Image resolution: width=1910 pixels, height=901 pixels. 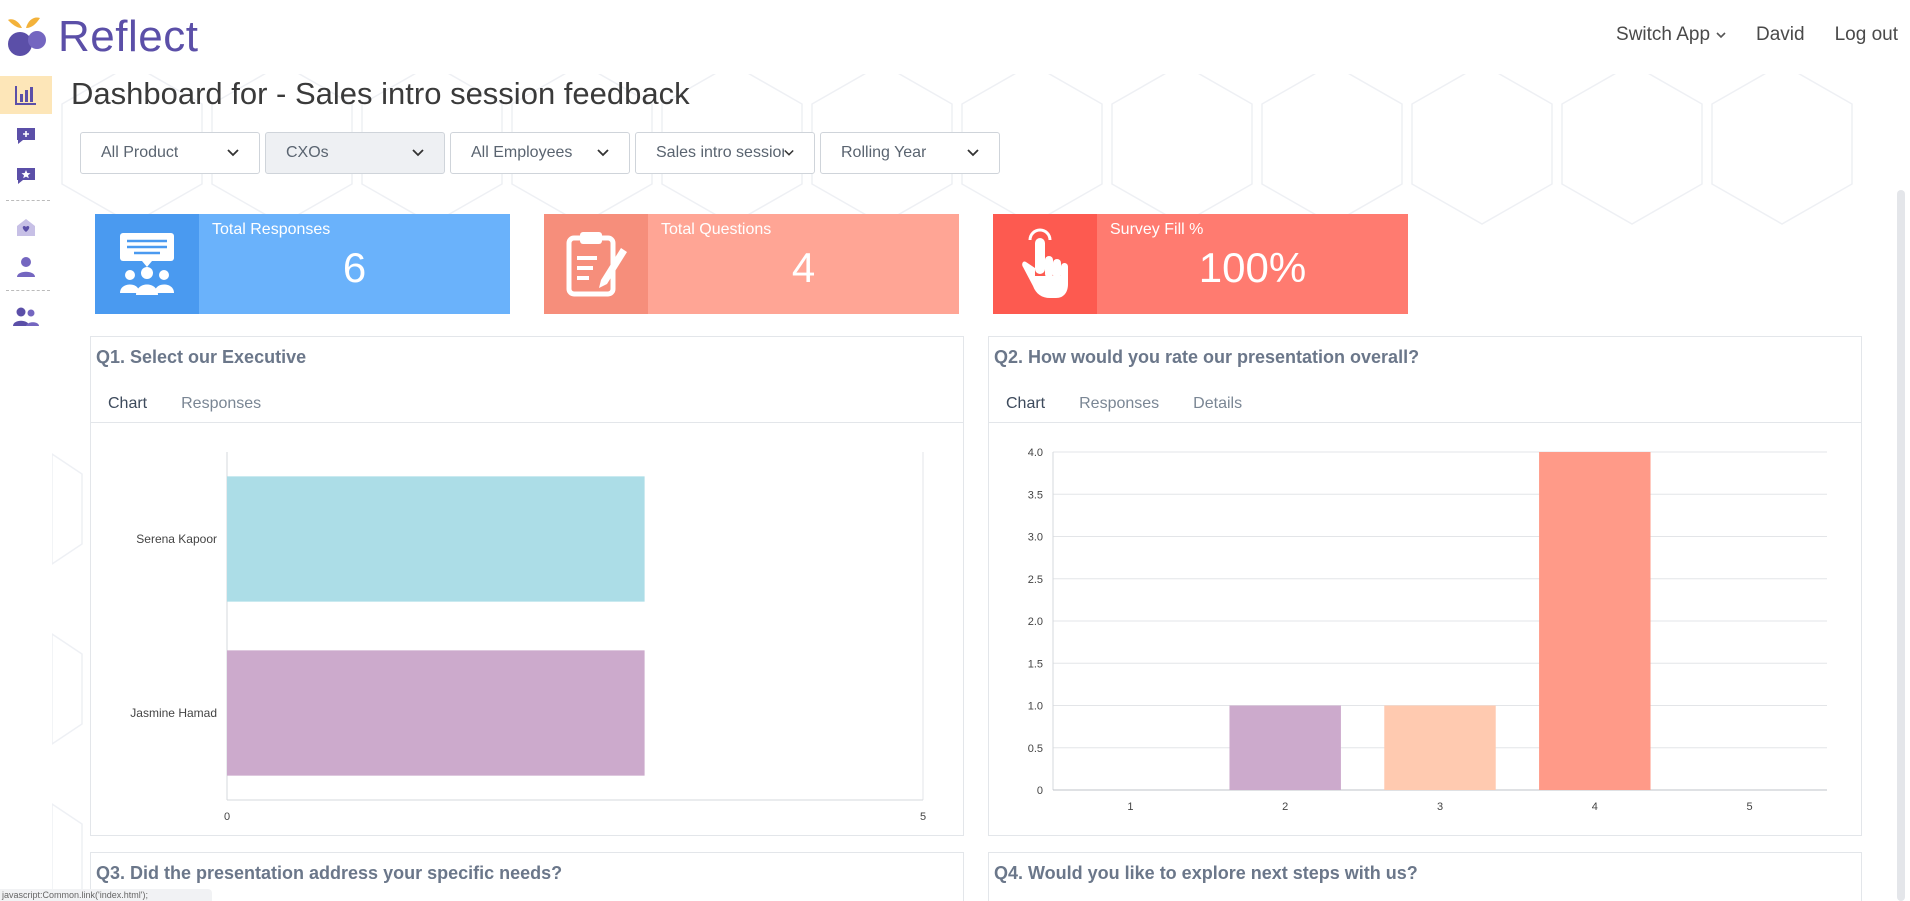 I want to click on stat-card-total-responses: Total Responses 6, so click(x=302, y=264).